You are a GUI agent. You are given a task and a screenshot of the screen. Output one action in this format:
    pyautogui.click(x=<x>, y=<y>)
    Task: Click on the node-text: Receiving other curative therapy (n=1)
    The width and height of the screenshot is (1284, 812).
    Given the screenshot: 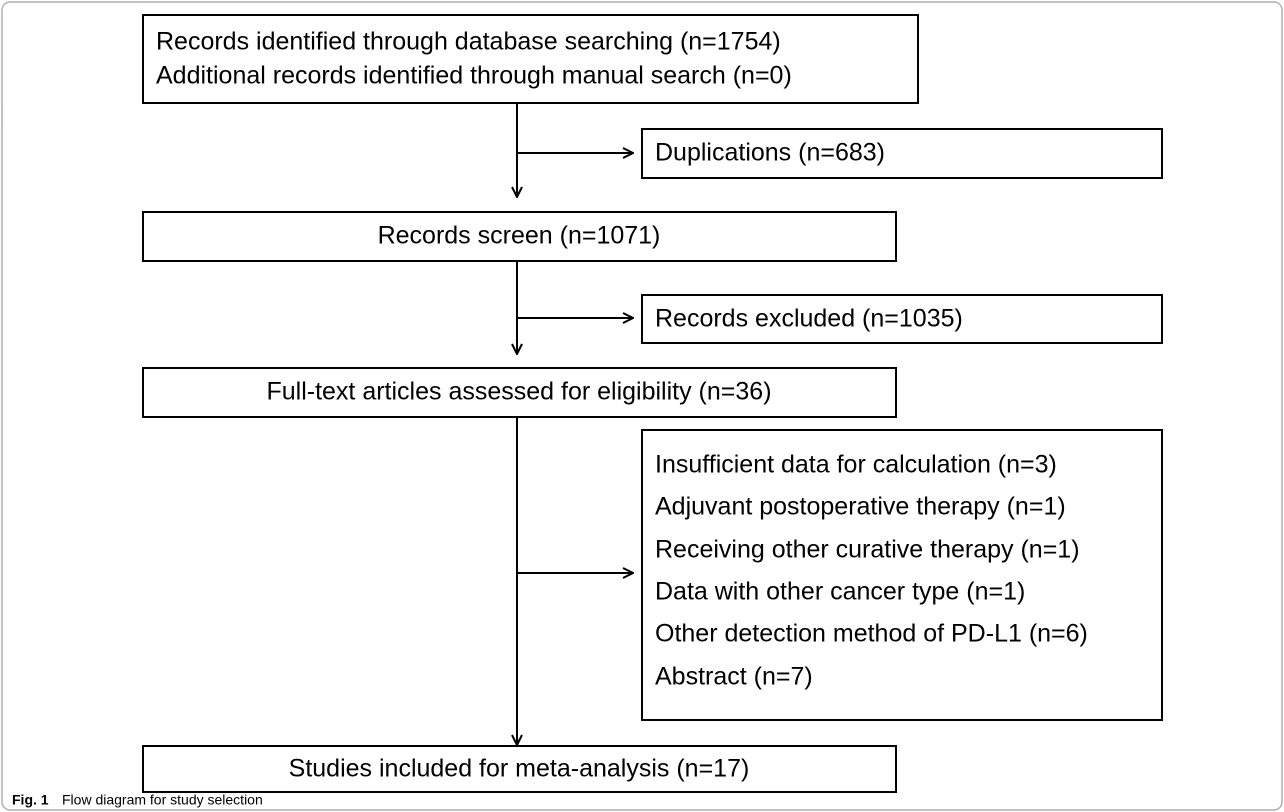 What is the action you would take?
    pyautogui.click(x=867, y=550)
    